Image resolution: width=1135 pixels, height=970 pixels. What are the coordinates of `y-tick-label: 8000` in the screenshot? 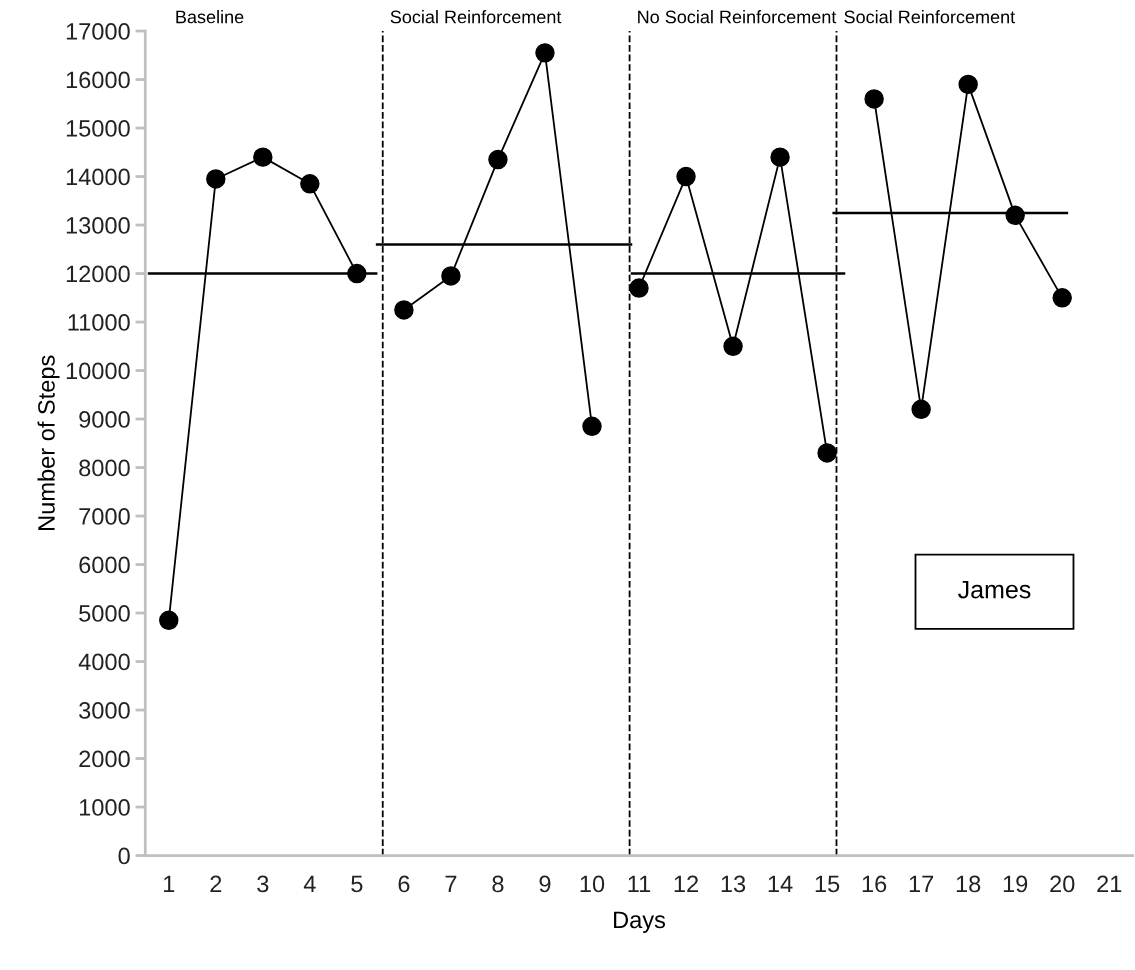 It's located at (104, 468).